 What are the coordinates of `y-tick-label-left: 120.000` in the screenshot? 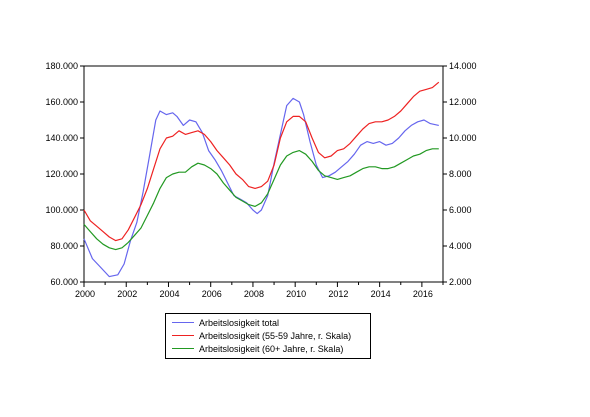 It's located at (61, 174).